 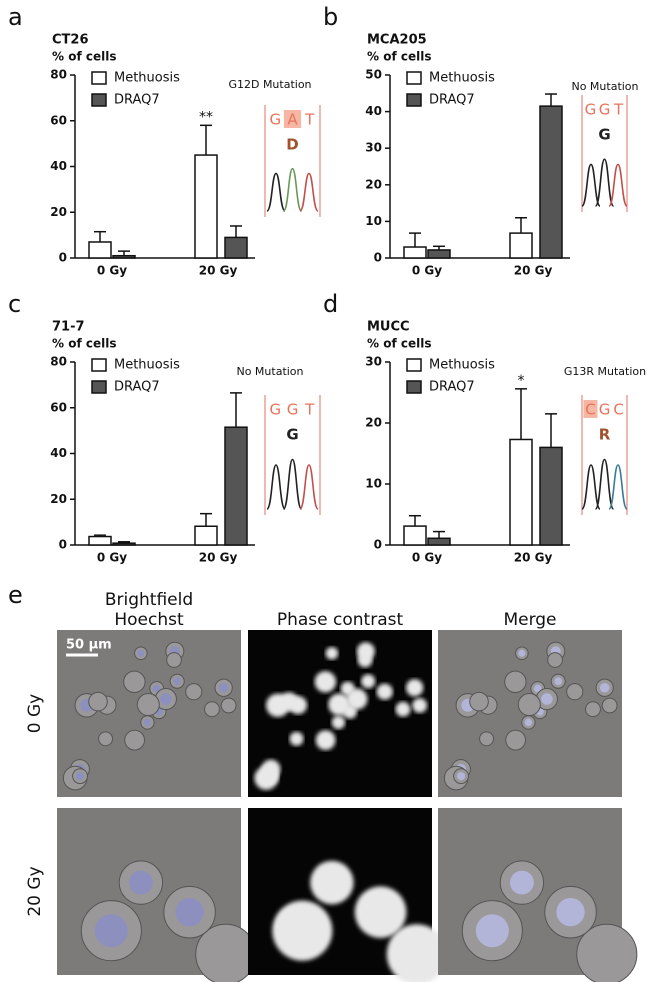 What do you see at coordinates (605, 371) in the screenshot?
I see `inset-label: G13R Mutation` at bounding box center [605, 371].